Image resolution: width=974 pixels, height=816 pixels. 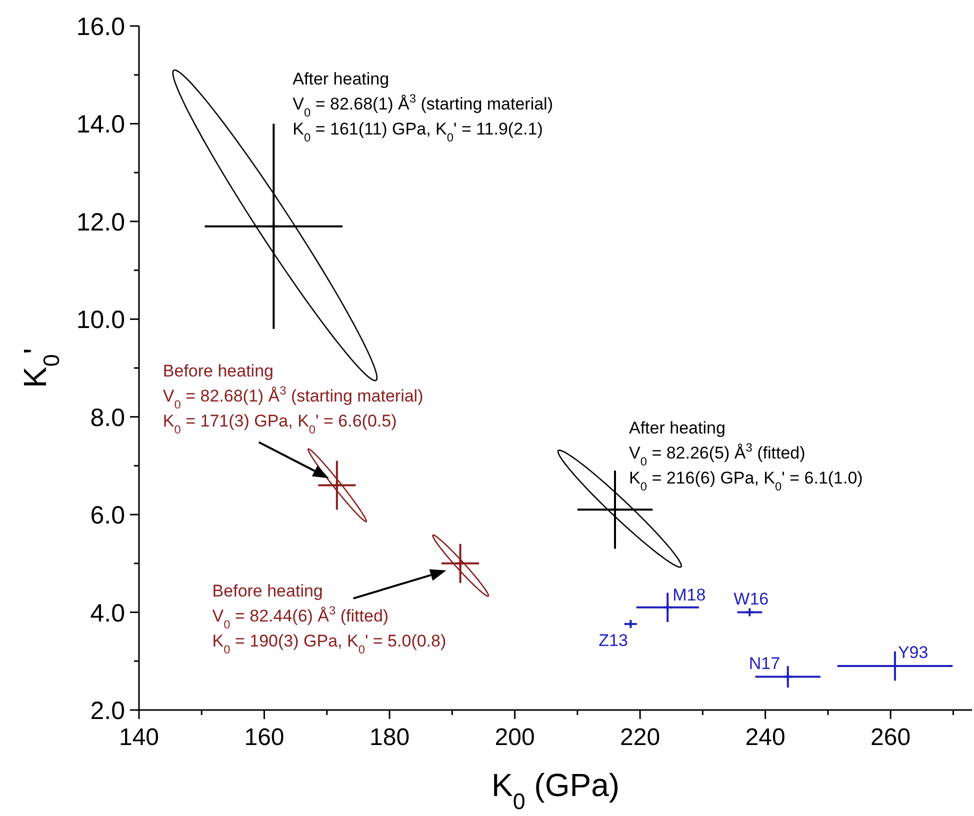 What do you see at coordinates (107, 516) in the screenshot?
I see `y-tick-label: 6.0` at bounding box center [107, 516].